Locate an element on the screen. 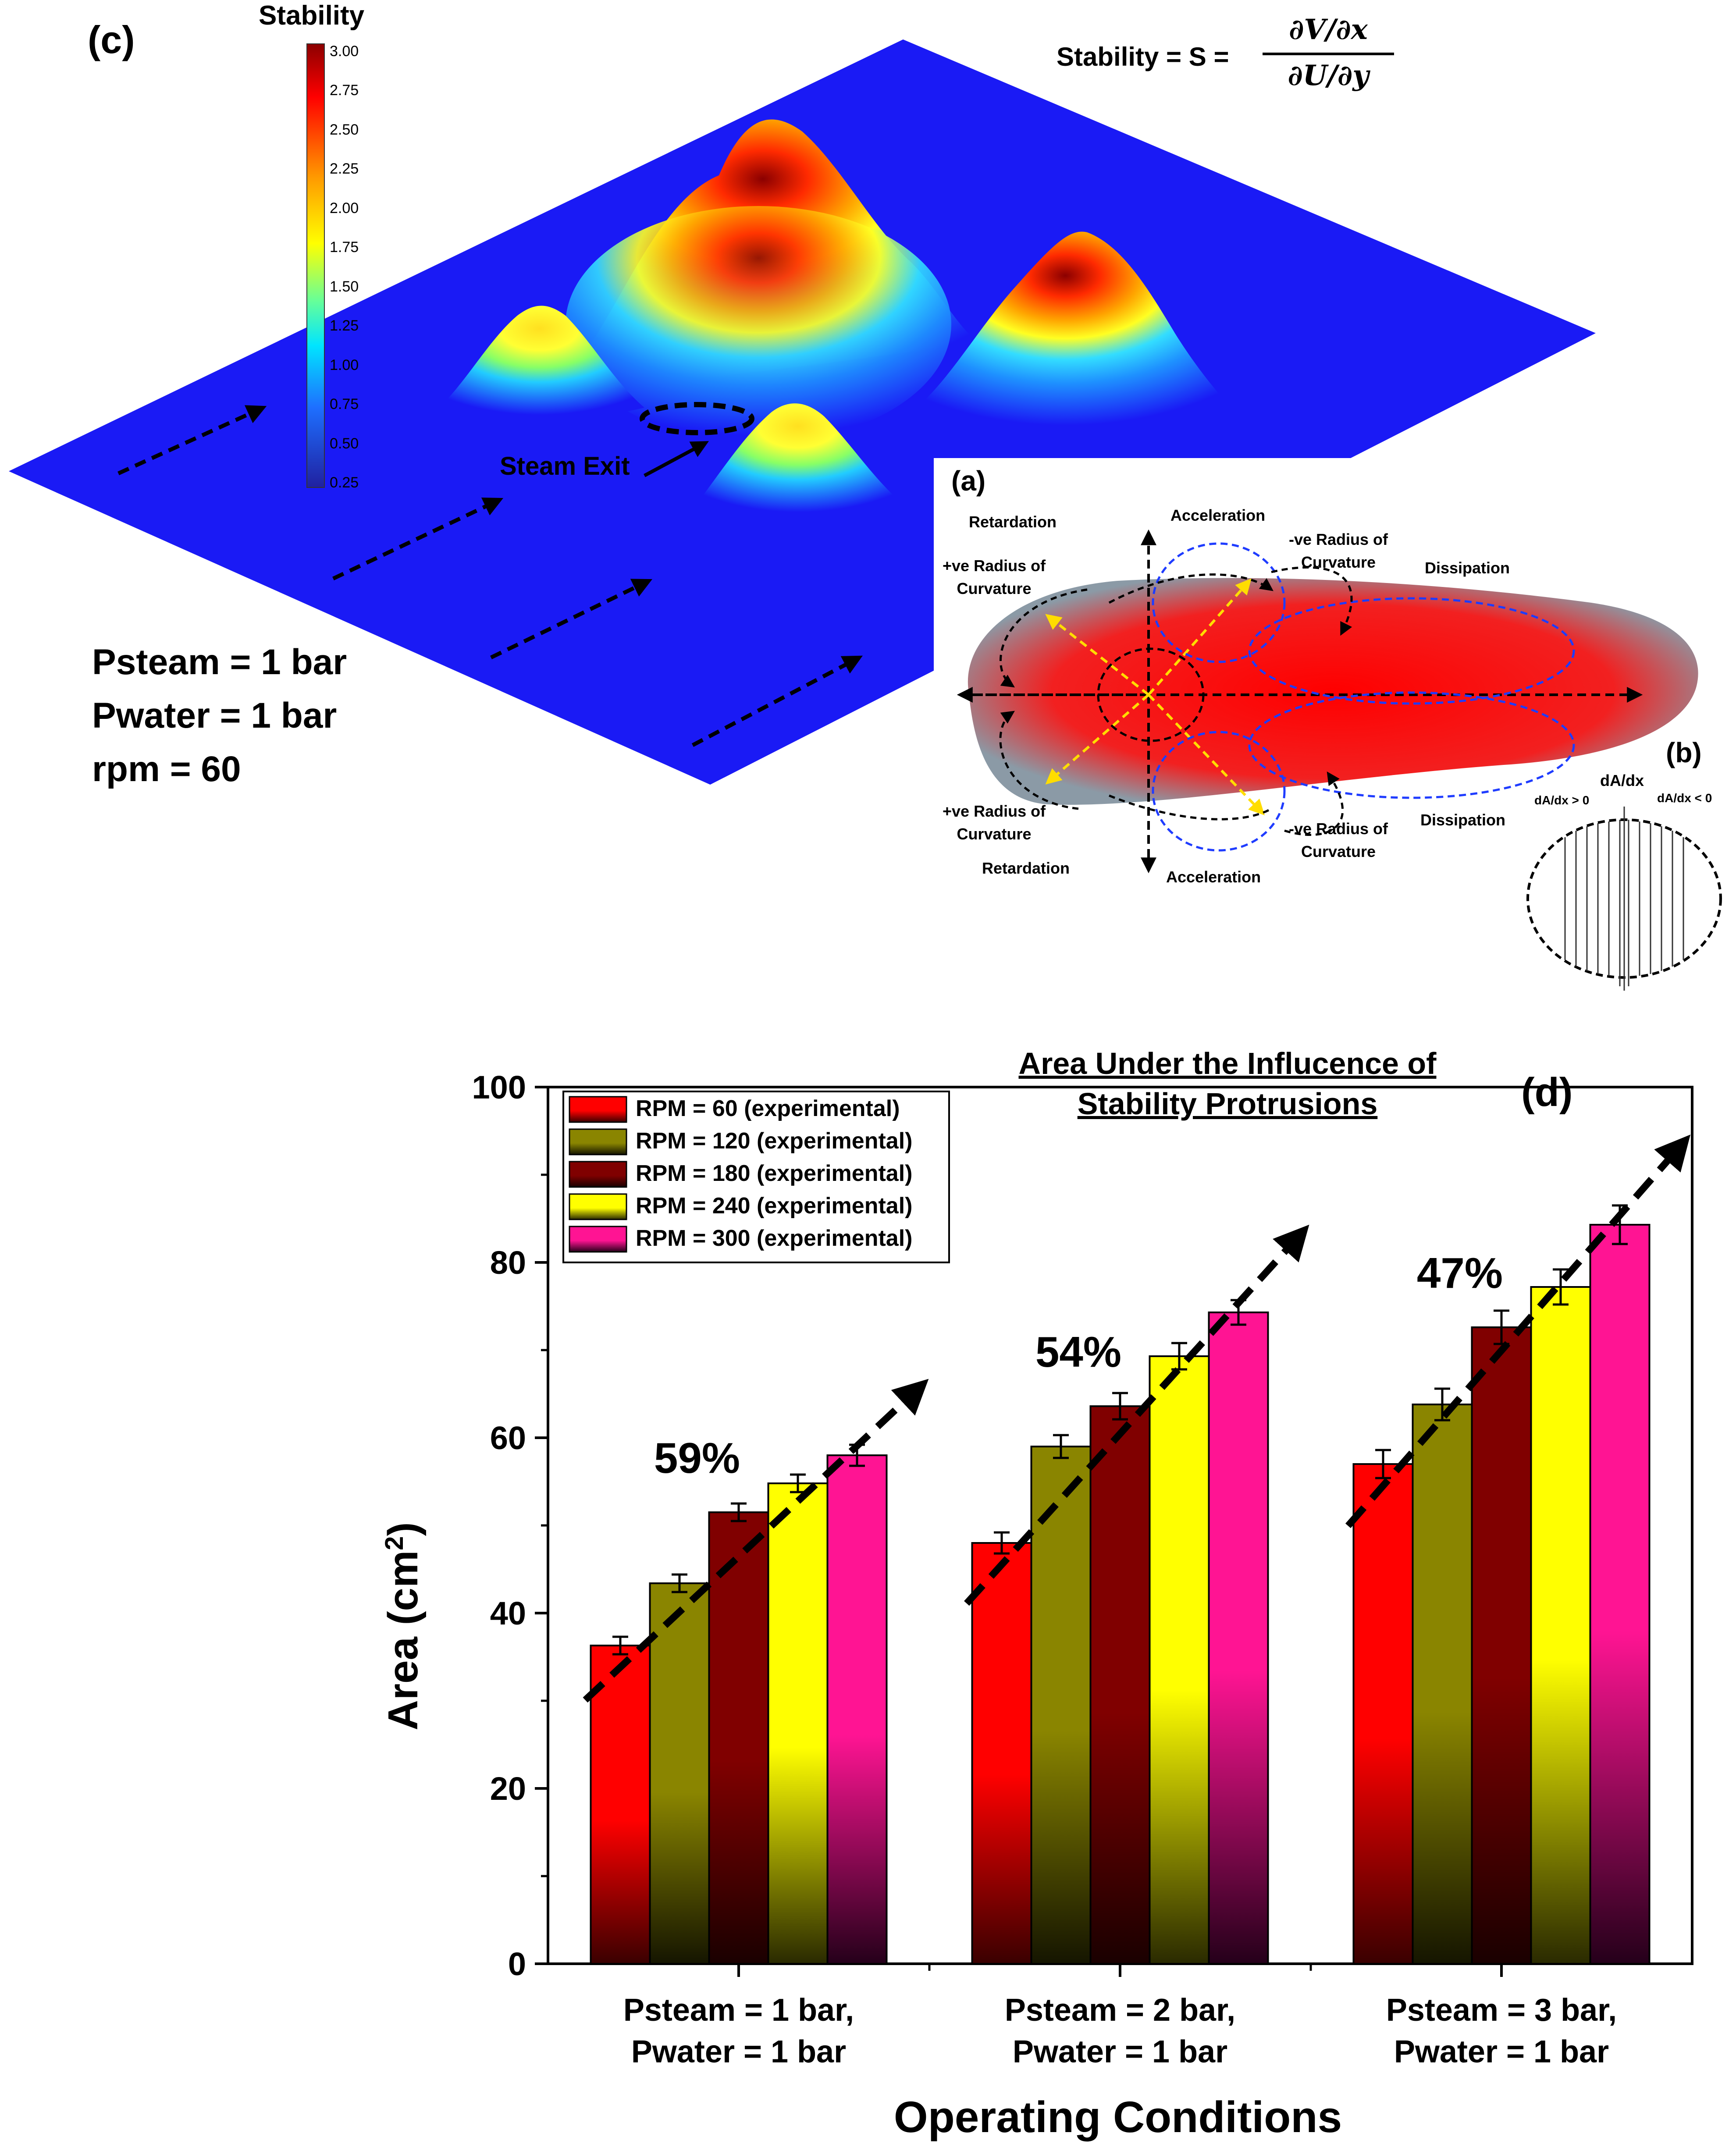  formula-denominator: ∂U/∂y is located at coordinates (1328, 76).